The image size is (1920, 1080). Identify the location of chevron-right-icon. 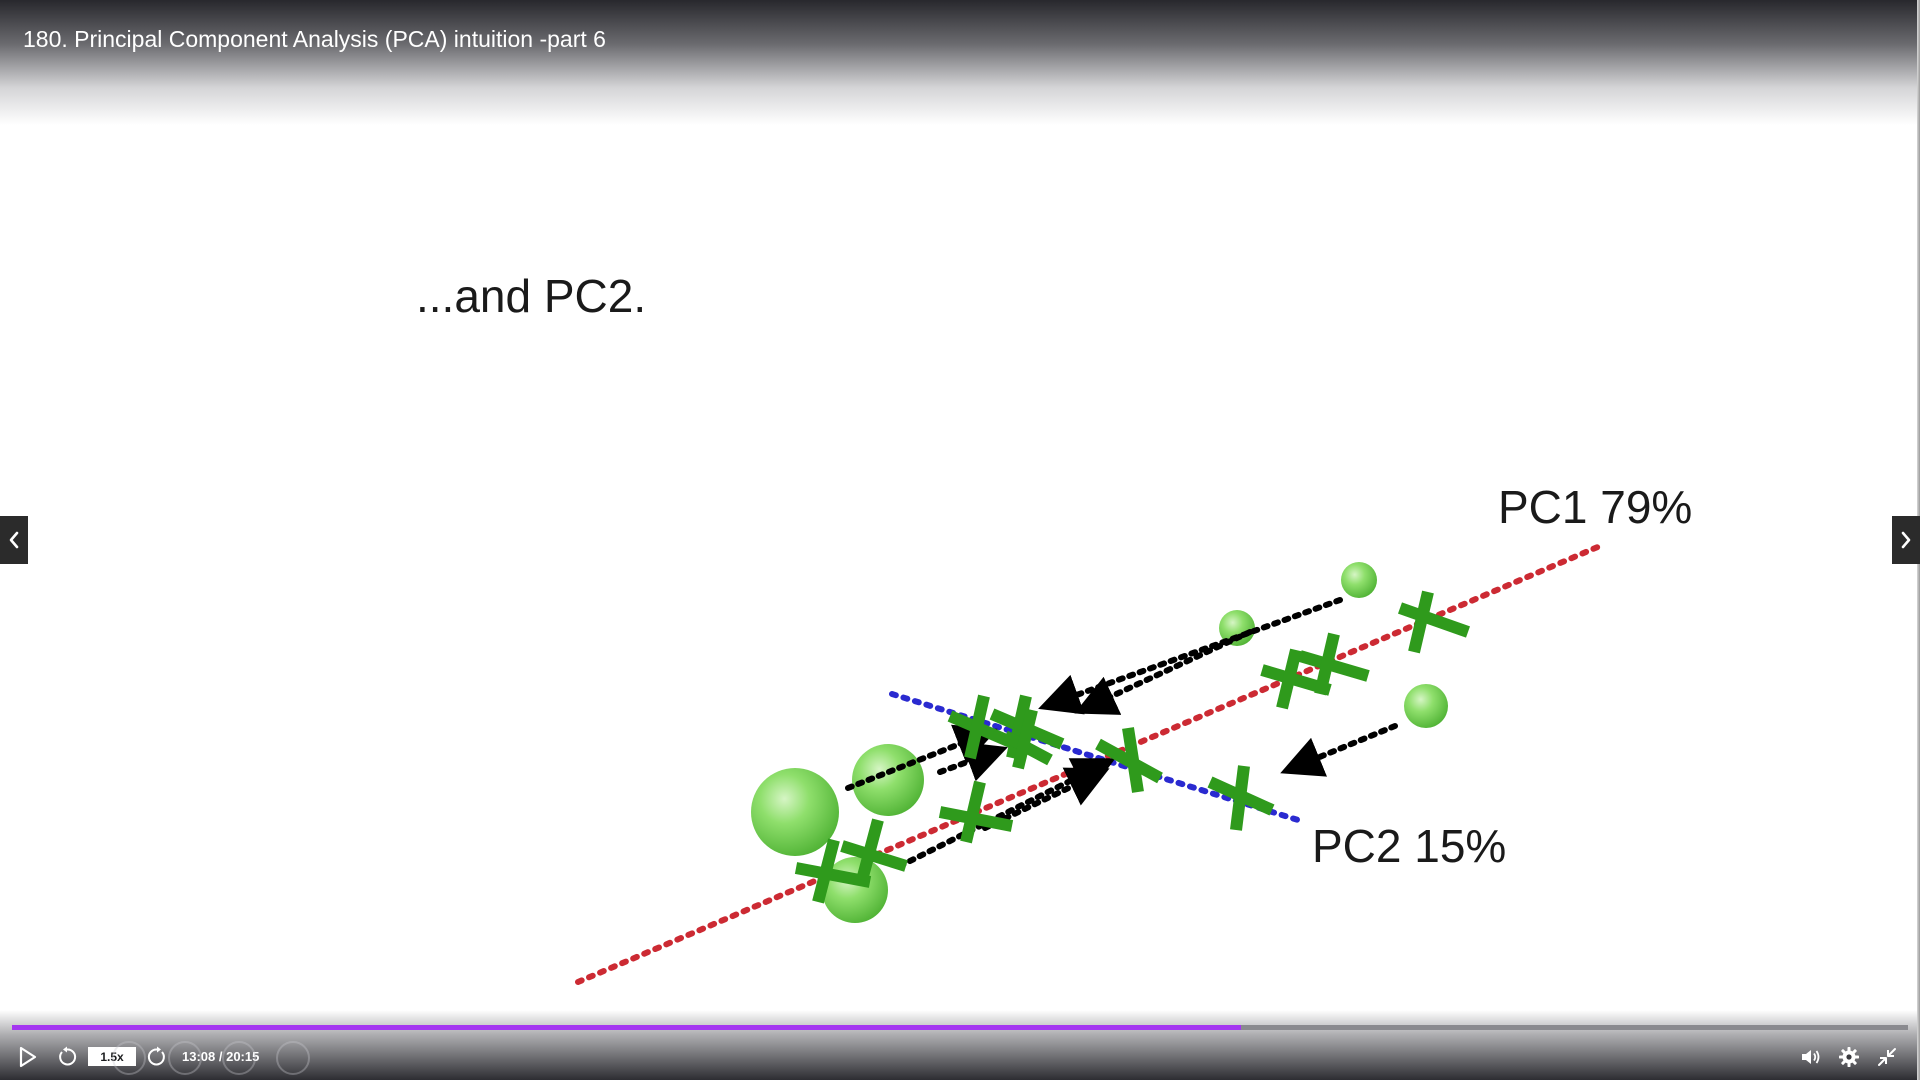
(1906, 540).